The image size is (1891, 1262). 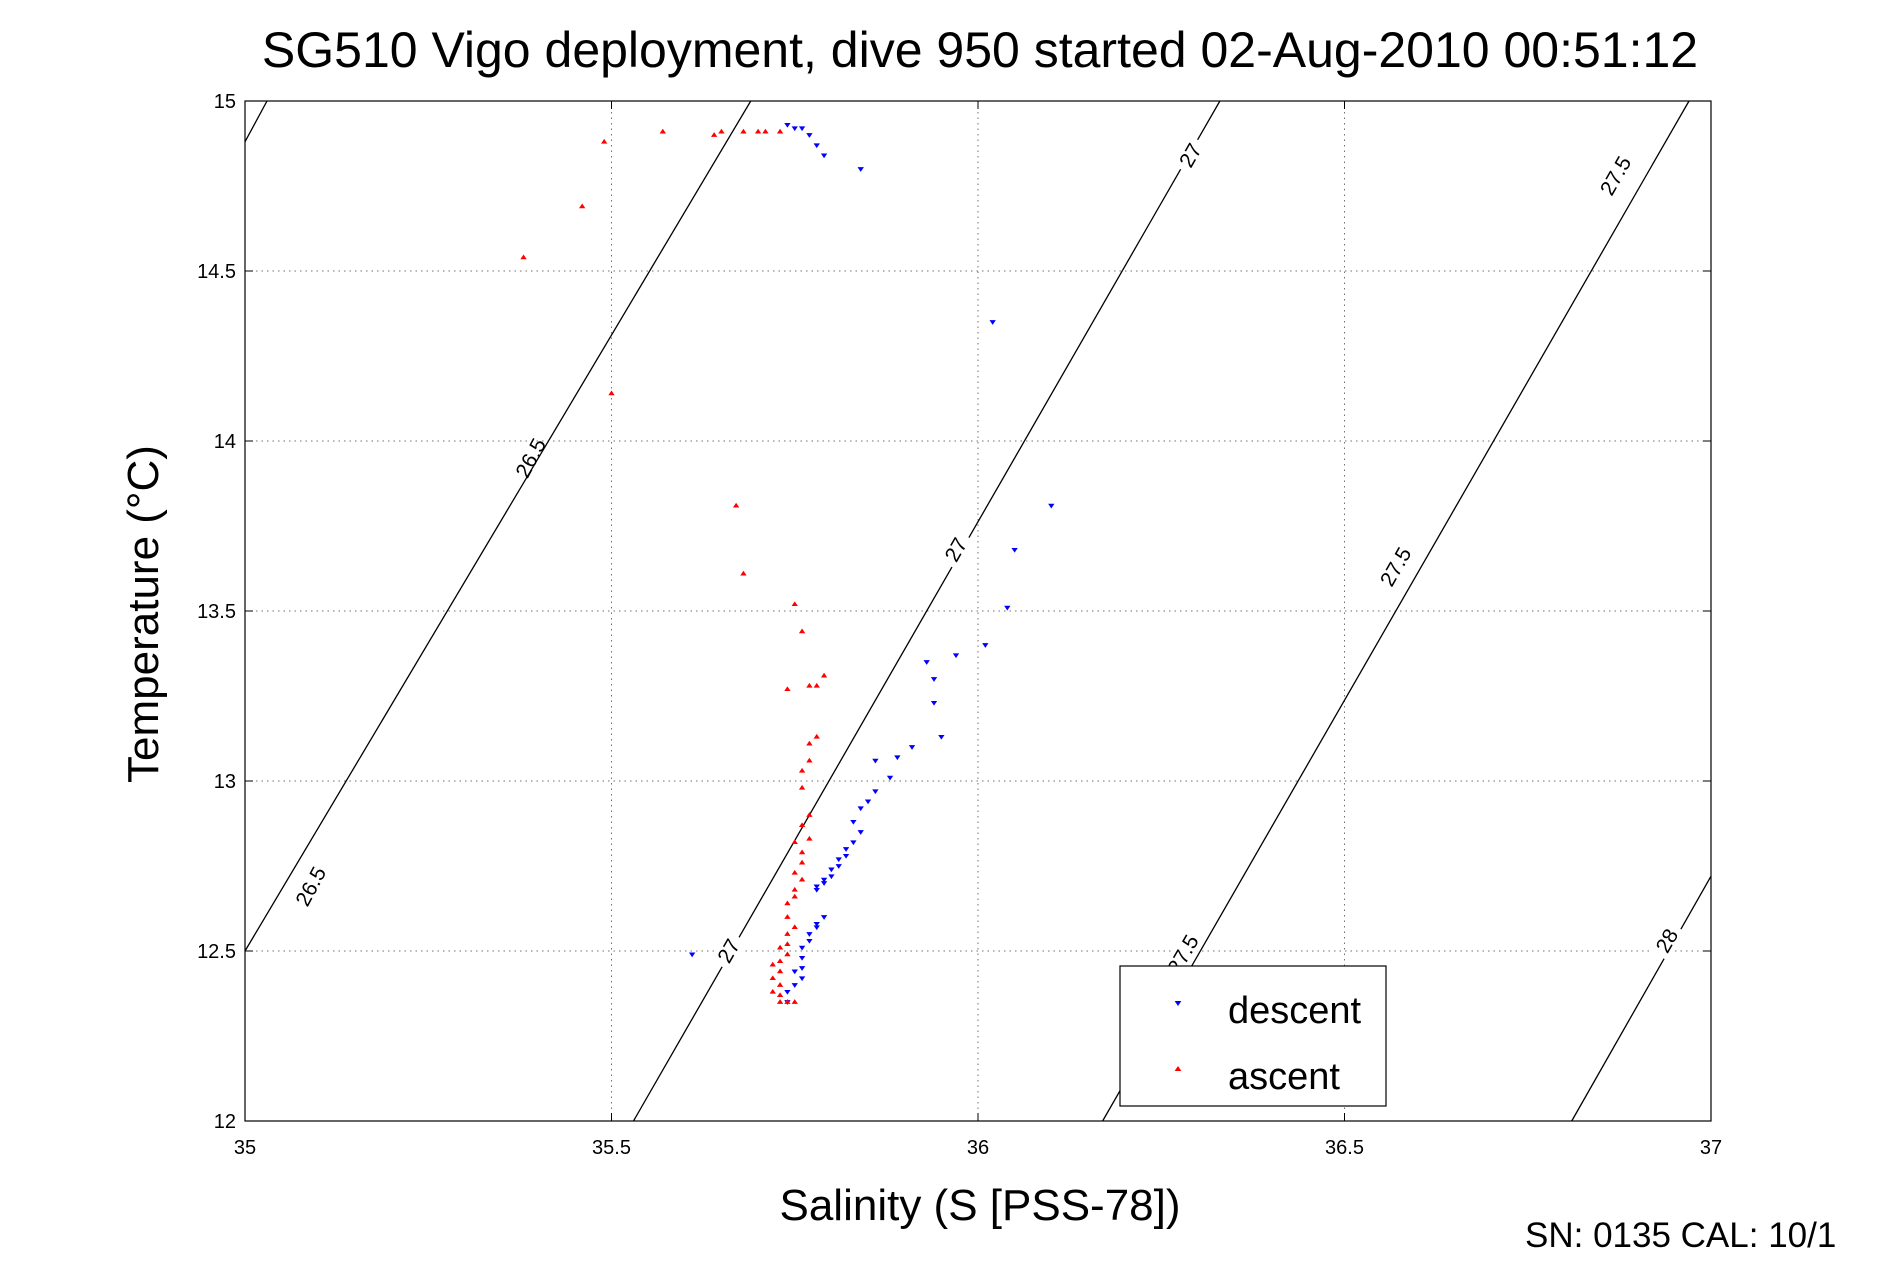 I want to click on y-tick-label: 14.5, so click(x=216, y=272).